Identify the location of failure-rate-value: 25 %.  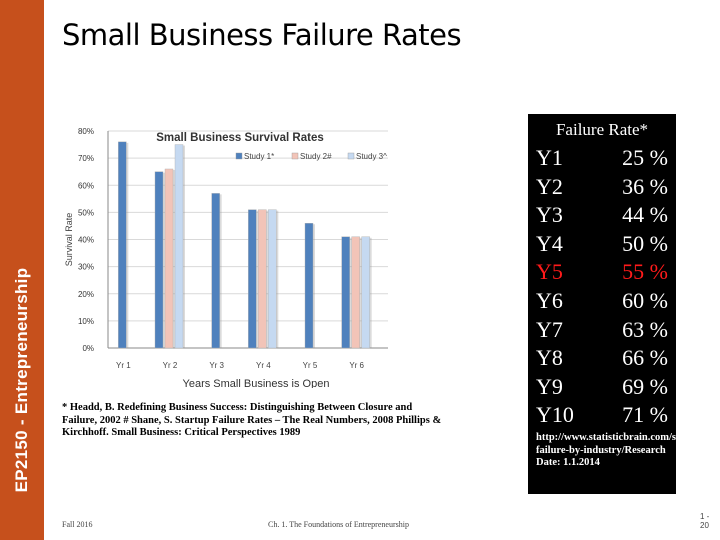
(645, 157).